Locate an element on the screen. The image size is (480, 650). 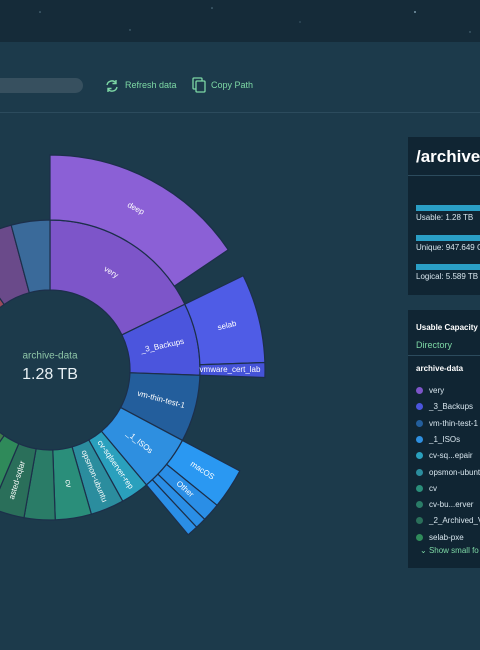
legend-label: cv-bu...erver is located at coordinates (451, 505).